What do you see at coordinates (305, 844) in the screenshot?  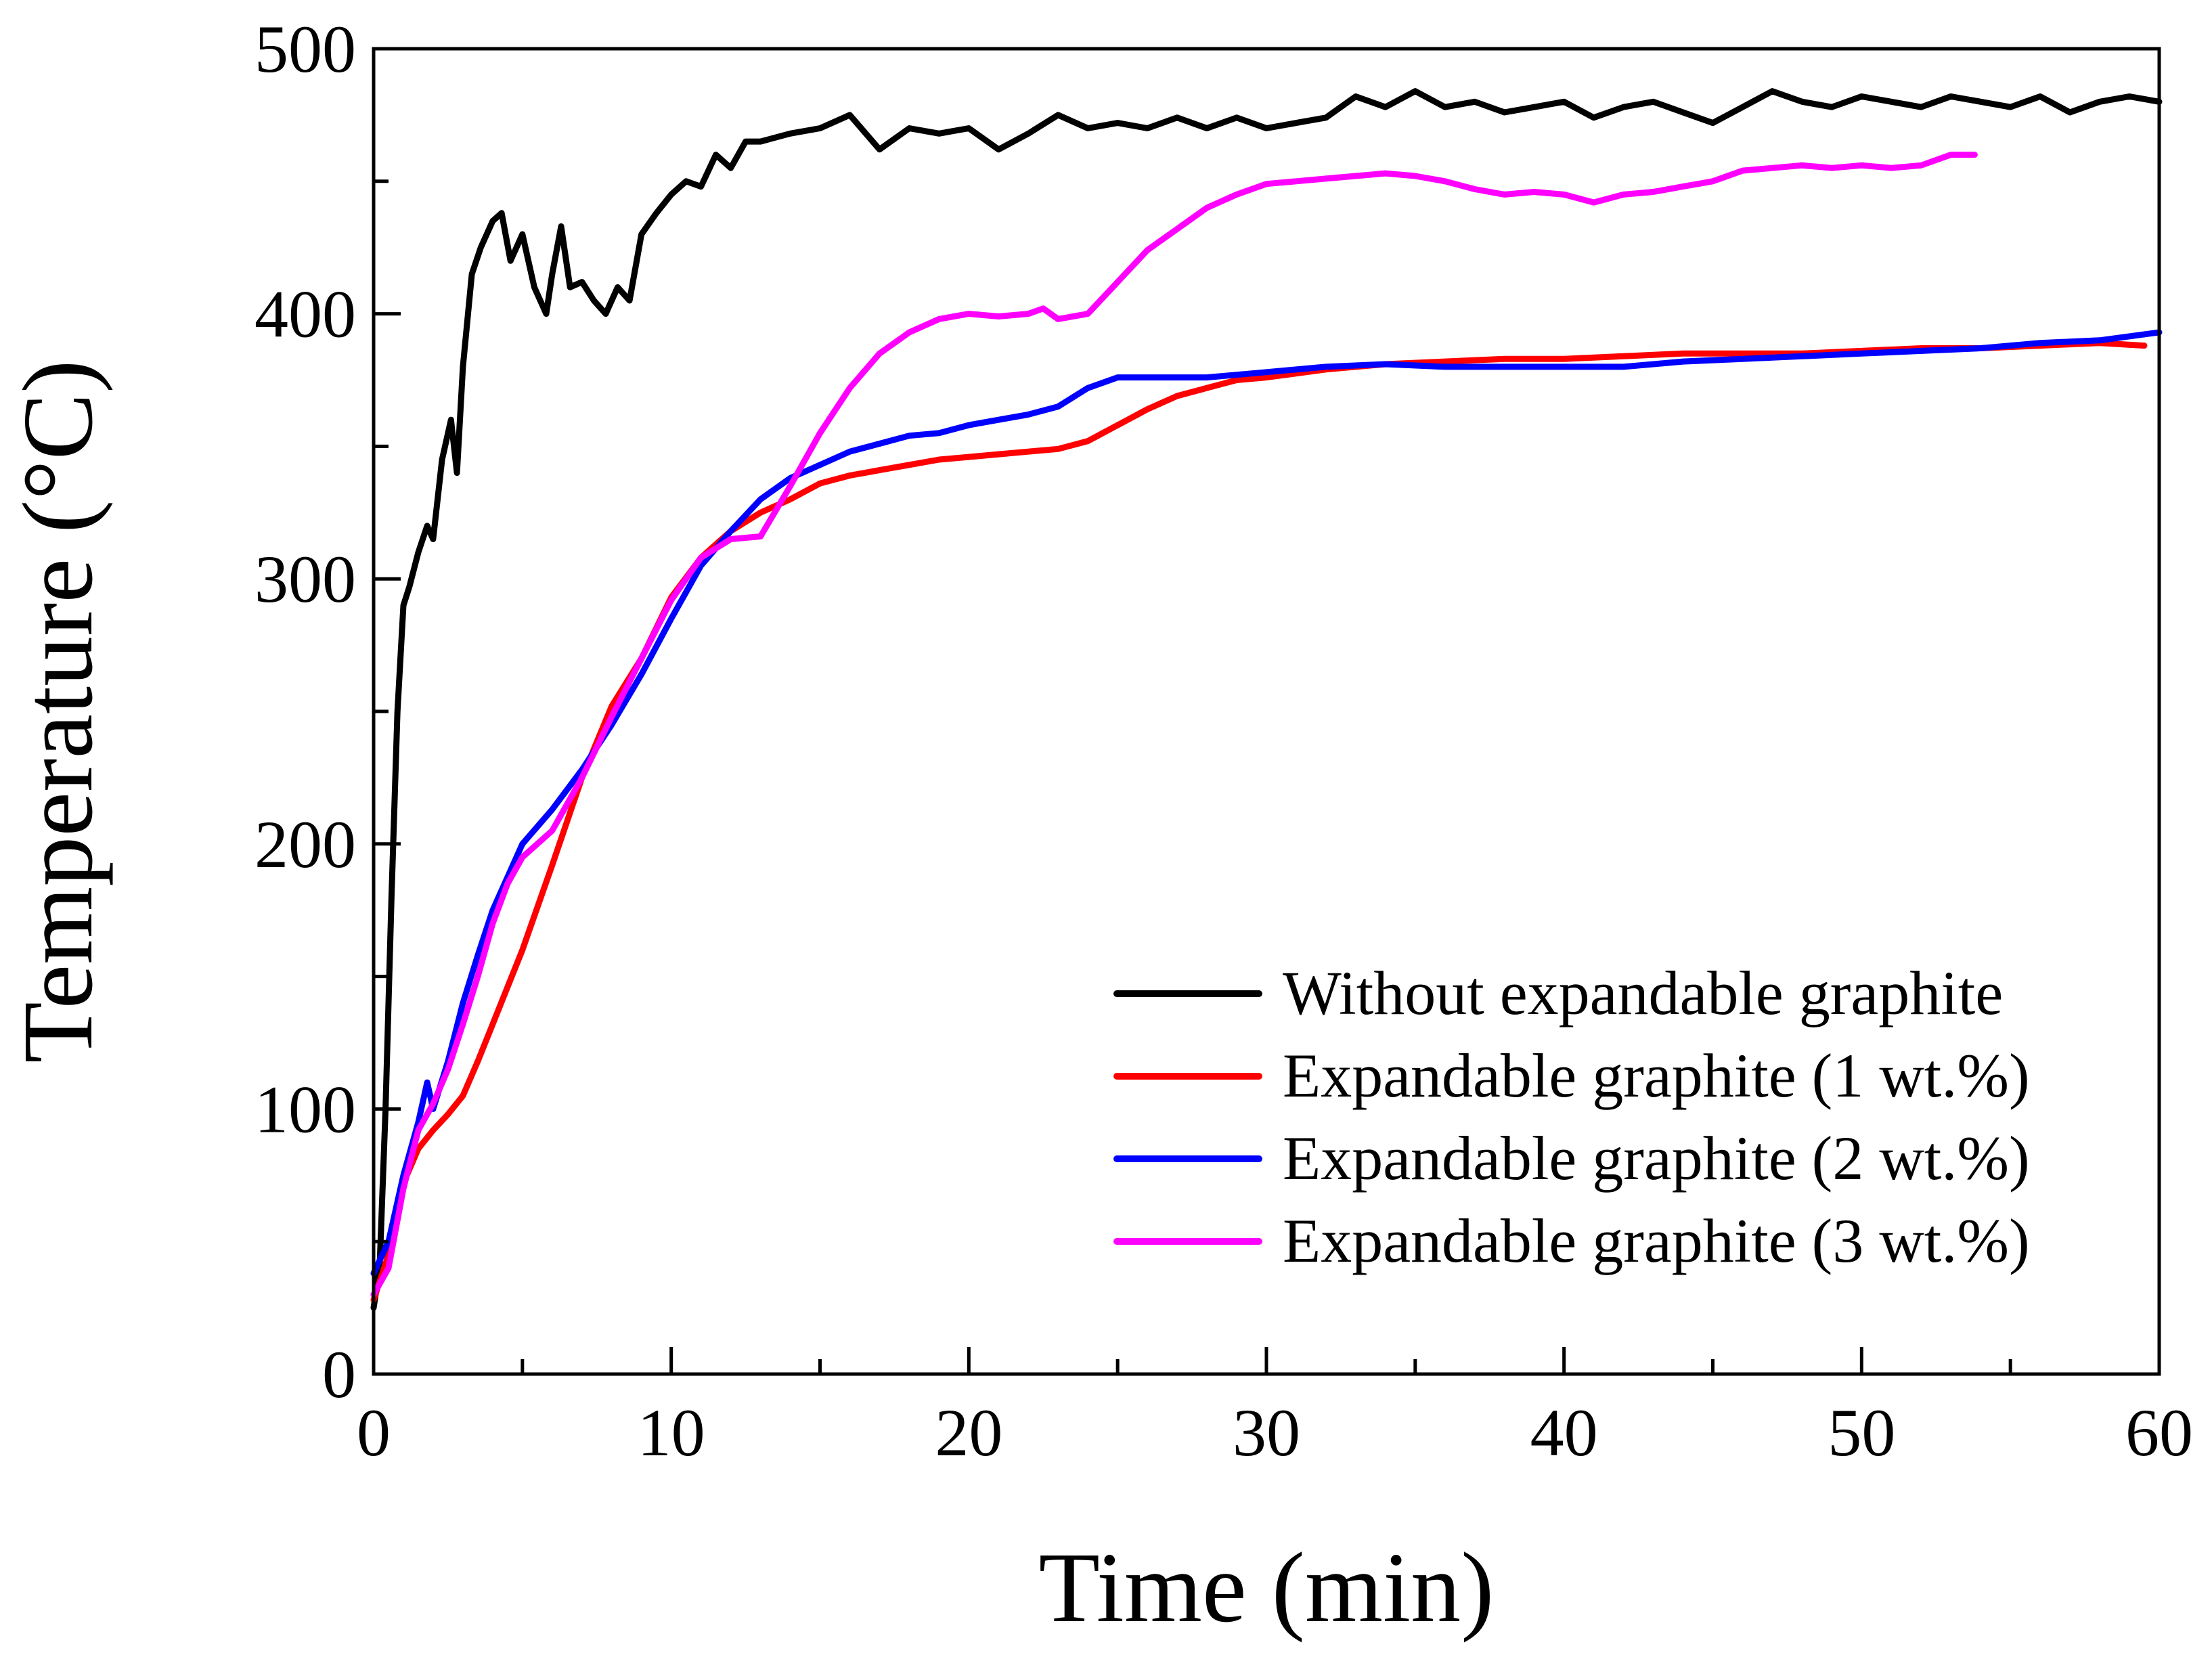 I see `y-tick-label: 200` at bounding box center [305, 844].